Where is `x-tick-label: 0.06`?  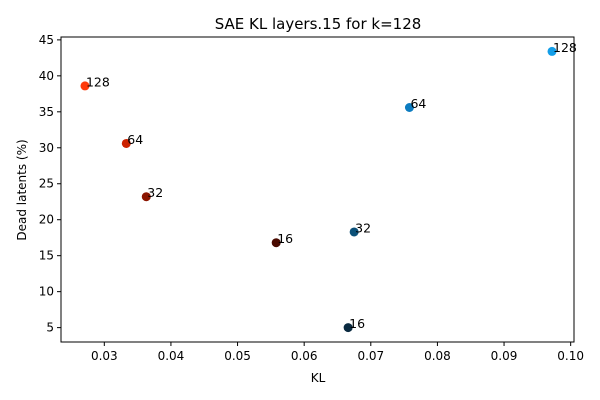 x-tick-label: 0.06 is located at coordinates (304, 356).